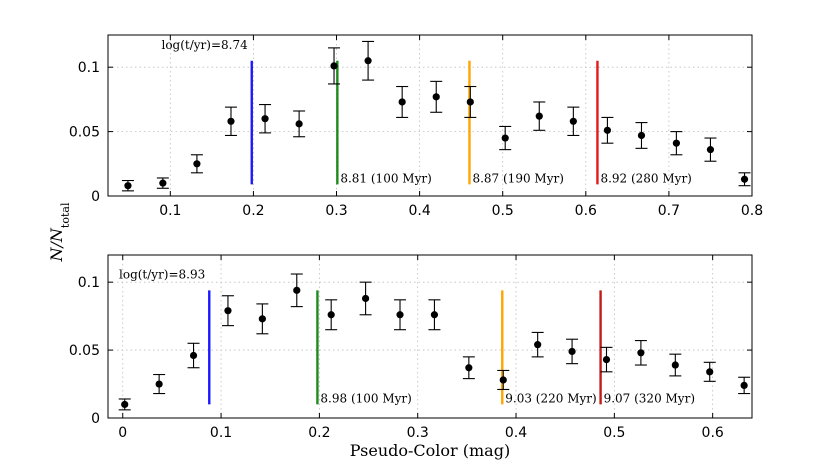  Describe the element at coordinates (65, 215) in the screenshot. I see `y-label-subscript: total` at that location.